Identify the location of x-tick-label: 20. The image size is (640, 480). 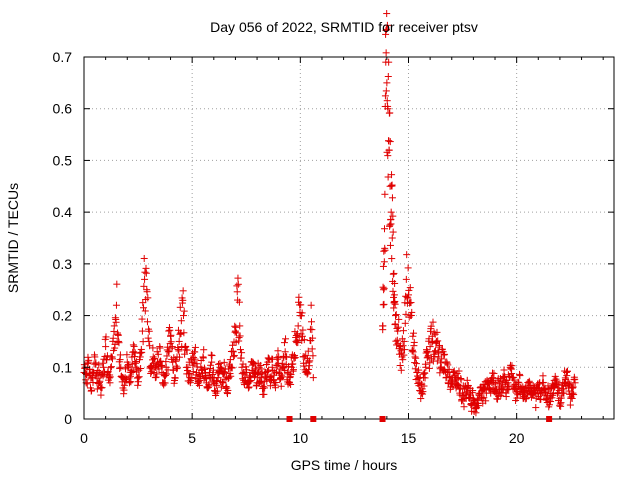
(517, 438).